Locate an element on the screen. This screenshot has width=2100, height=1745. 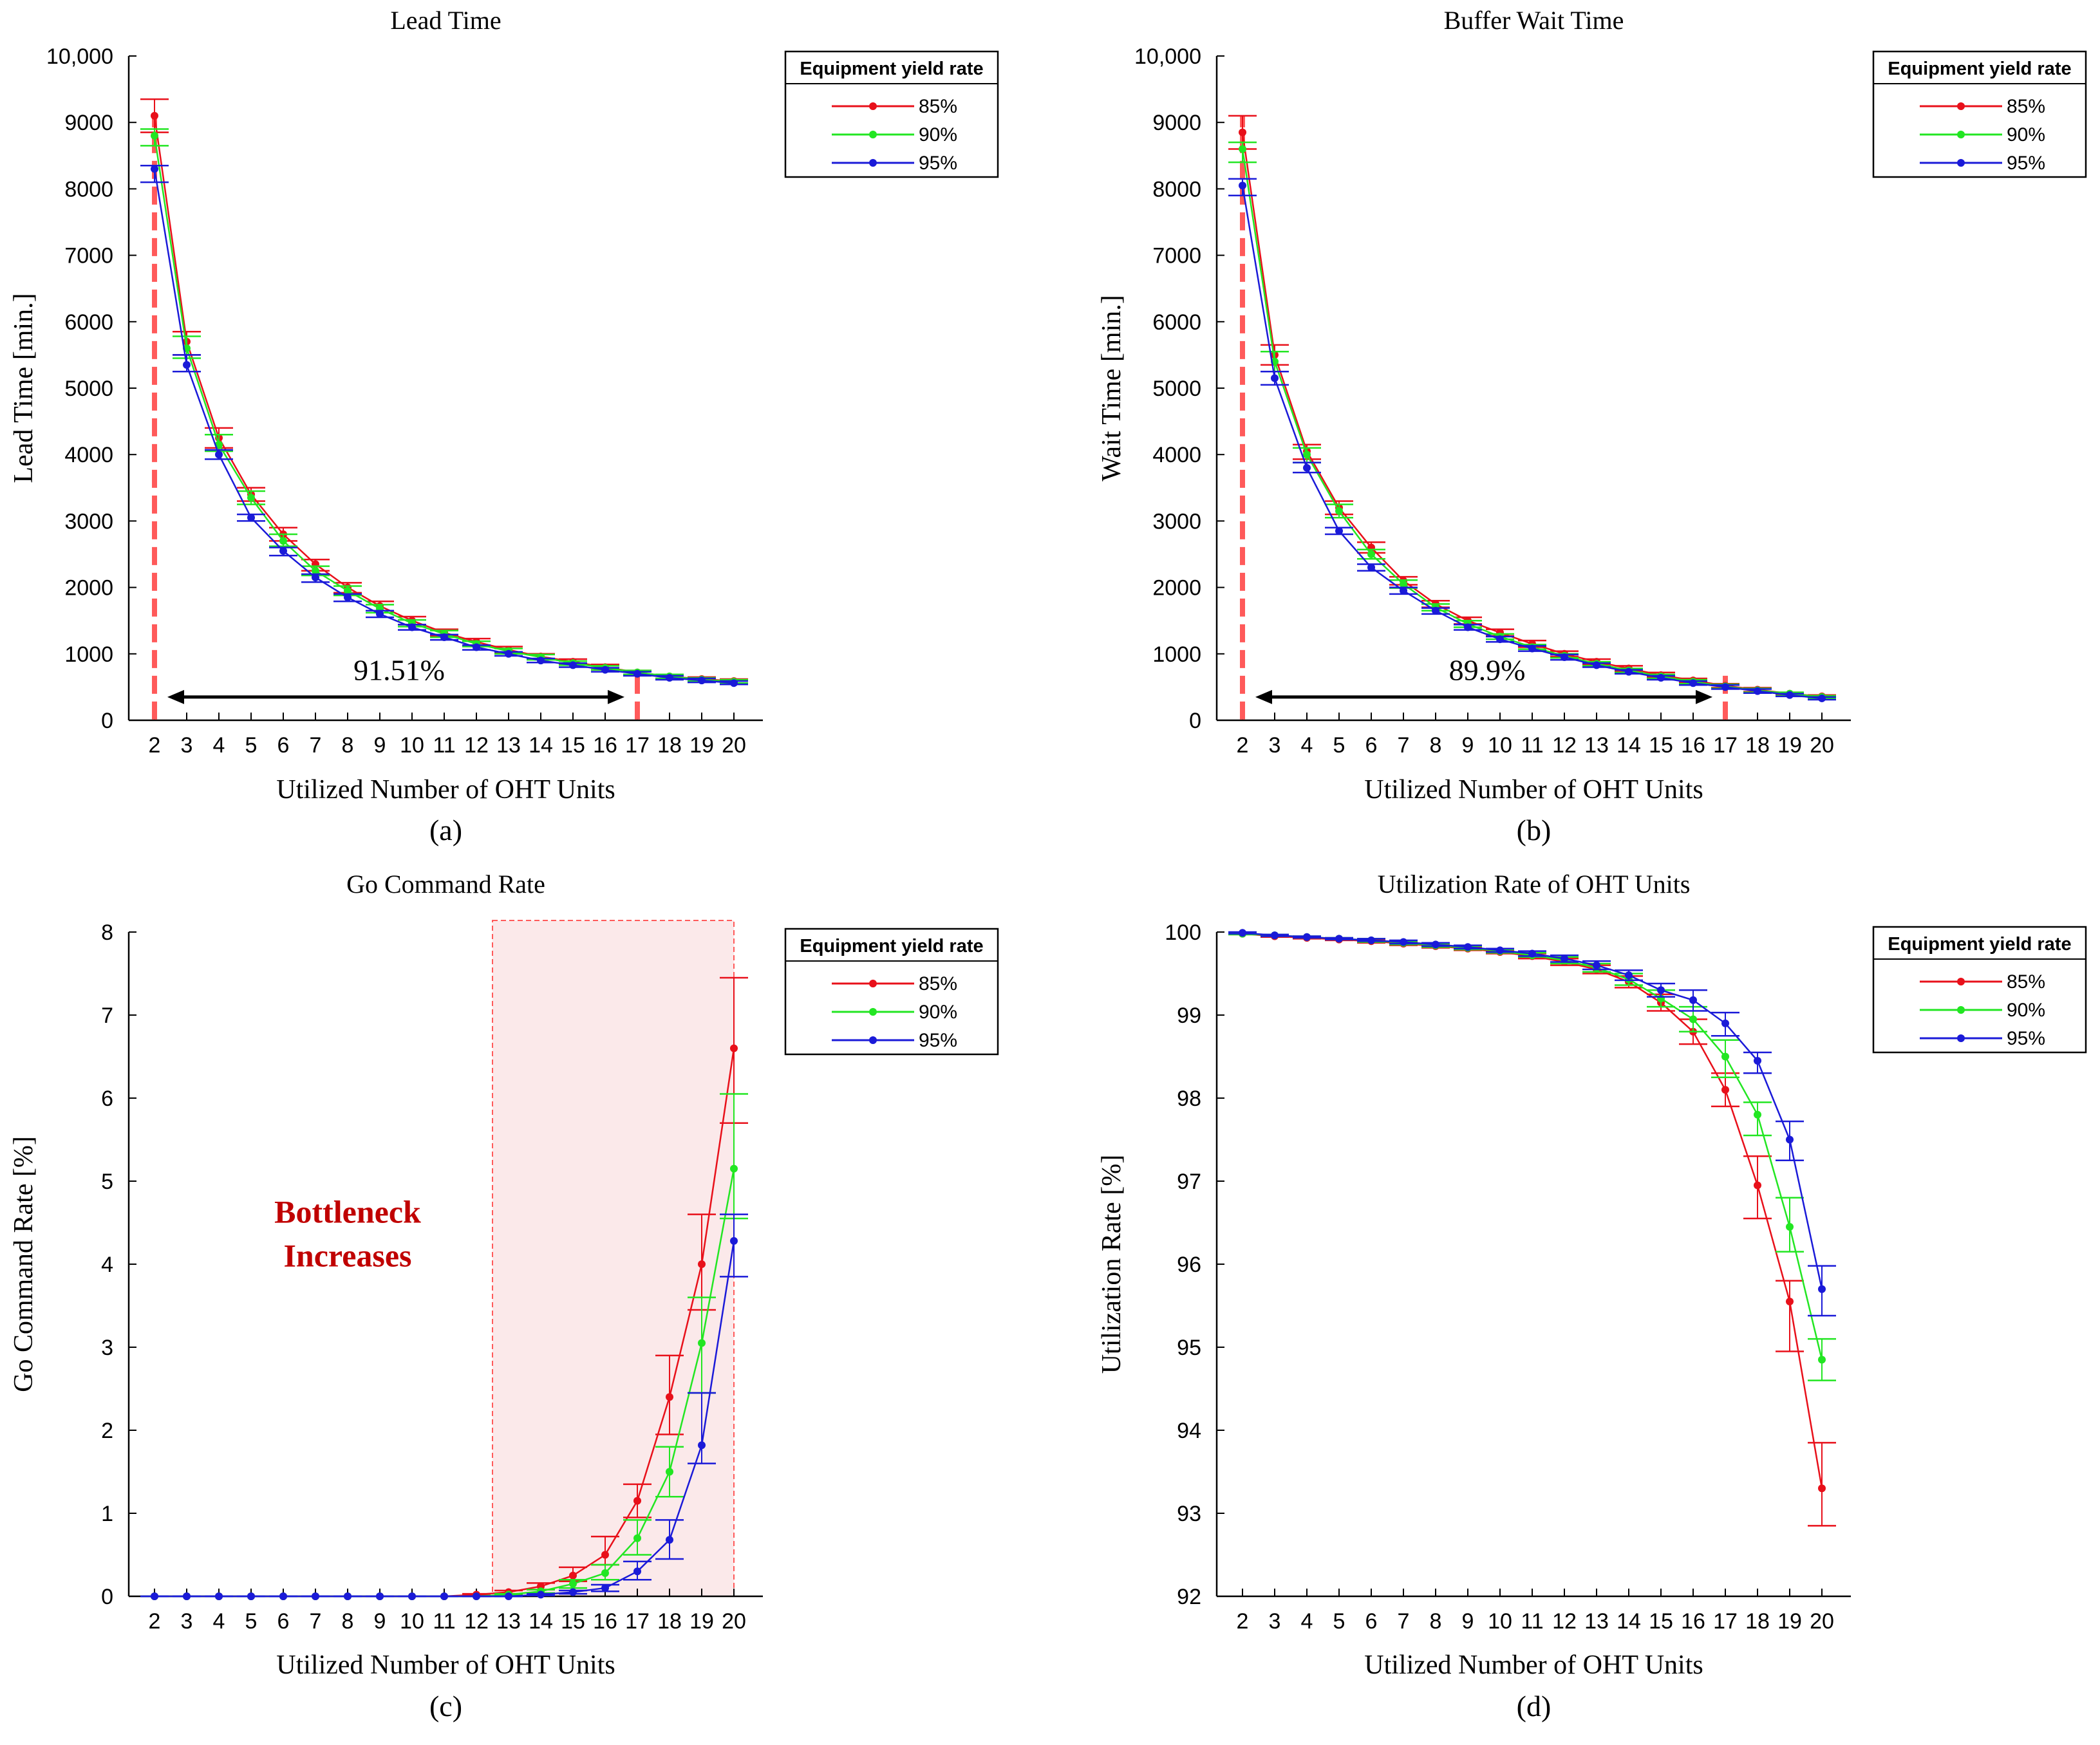
y-axis-label: Wait Time [min.] is located at coordinates (1112, 388).